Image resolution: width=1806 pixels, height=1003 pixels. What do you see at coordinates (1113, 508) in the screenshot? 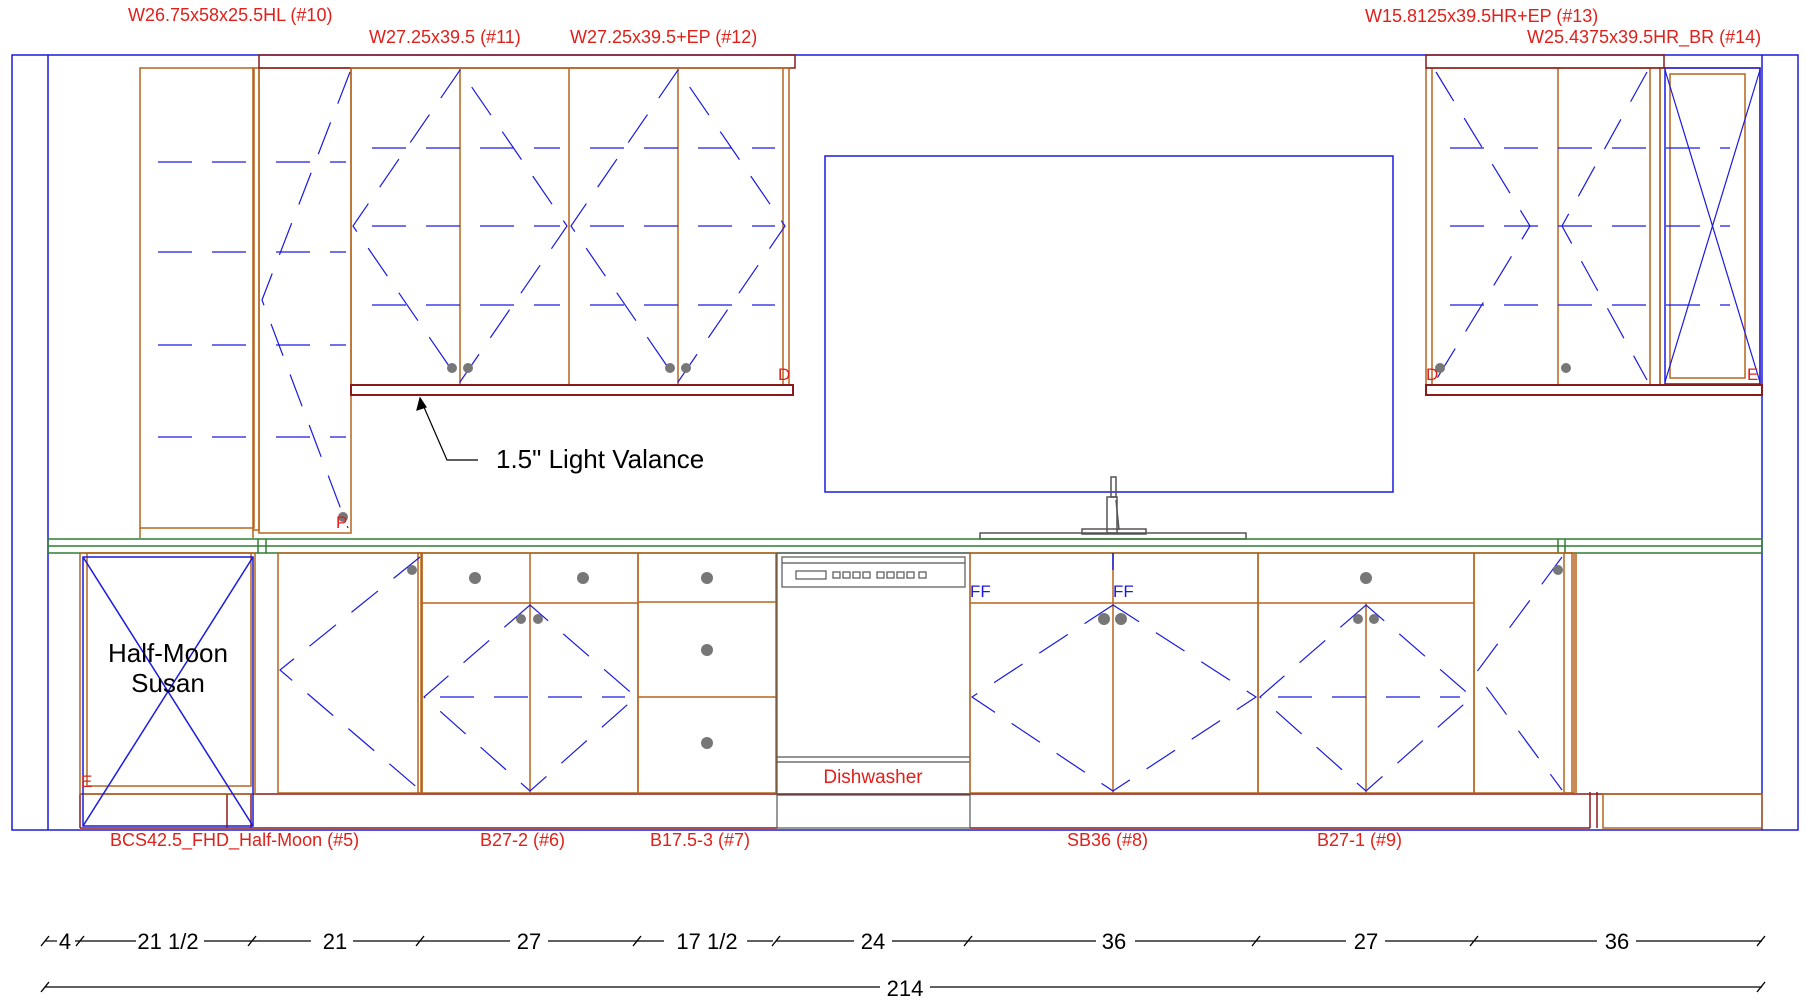
I see `faucet` at bounding box center [1113, 508].